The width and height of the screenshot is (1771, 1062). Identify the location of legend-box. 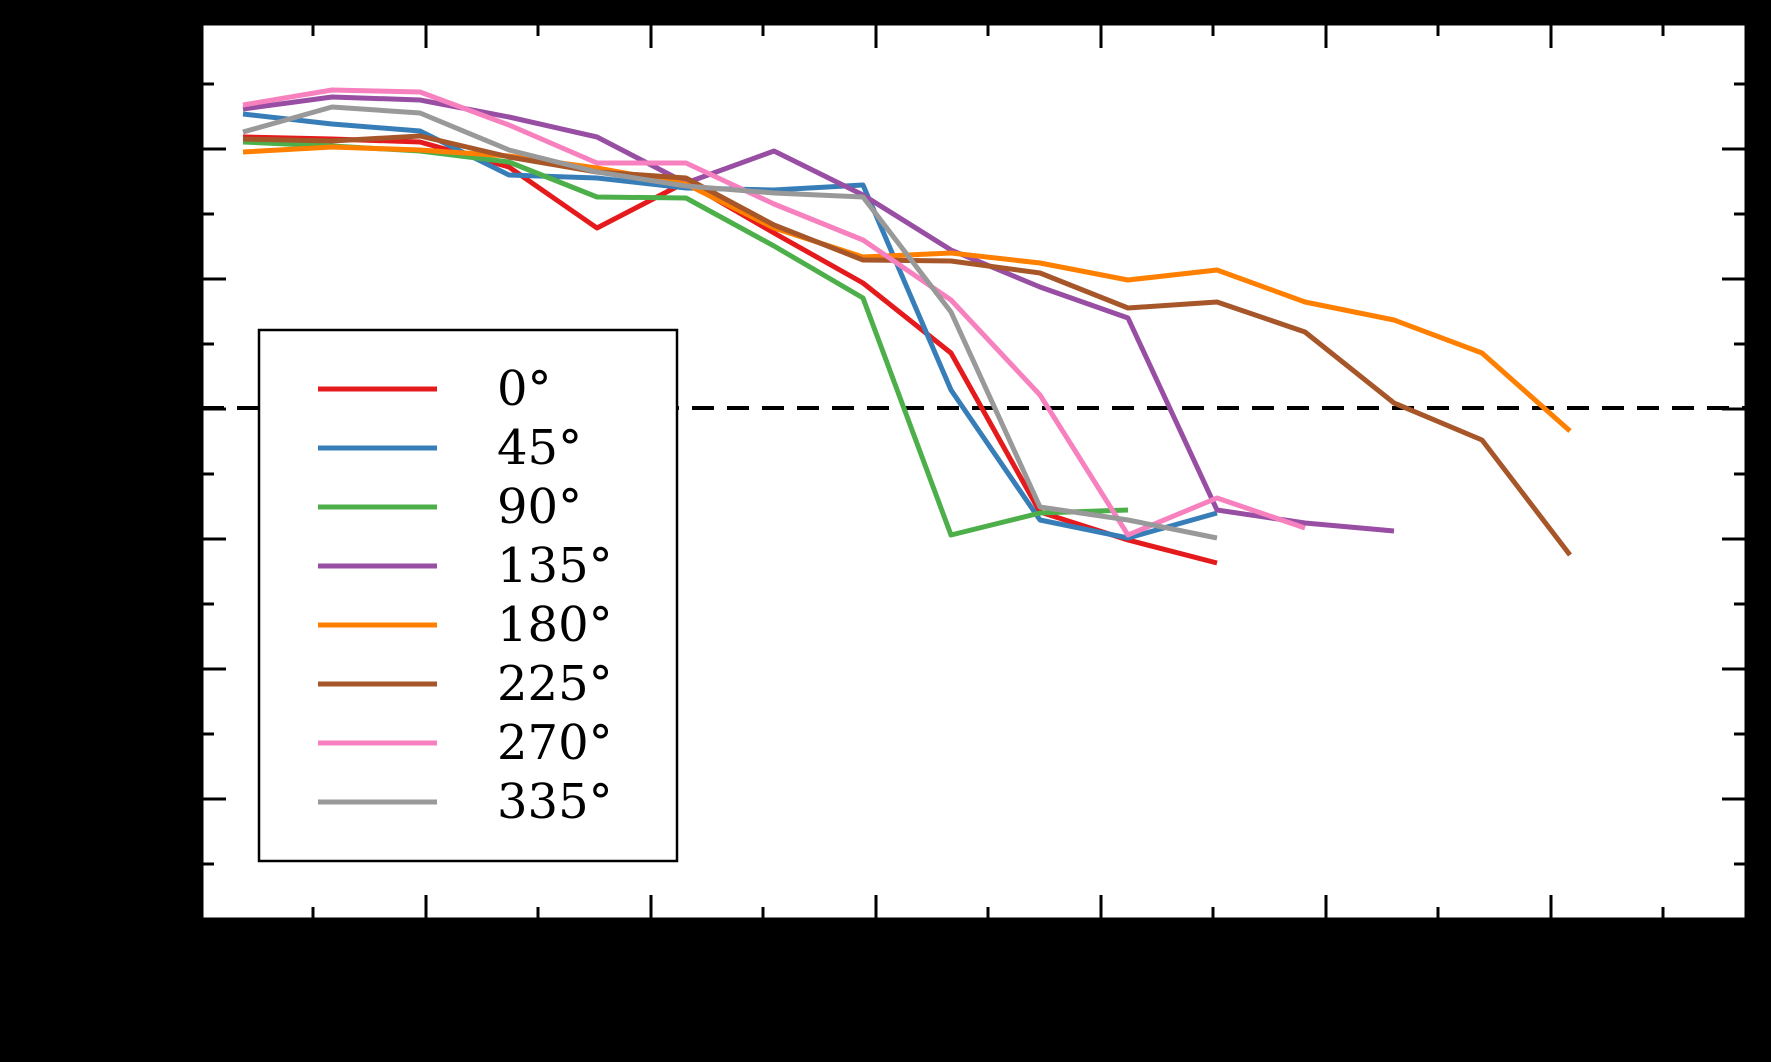
(468, 595).